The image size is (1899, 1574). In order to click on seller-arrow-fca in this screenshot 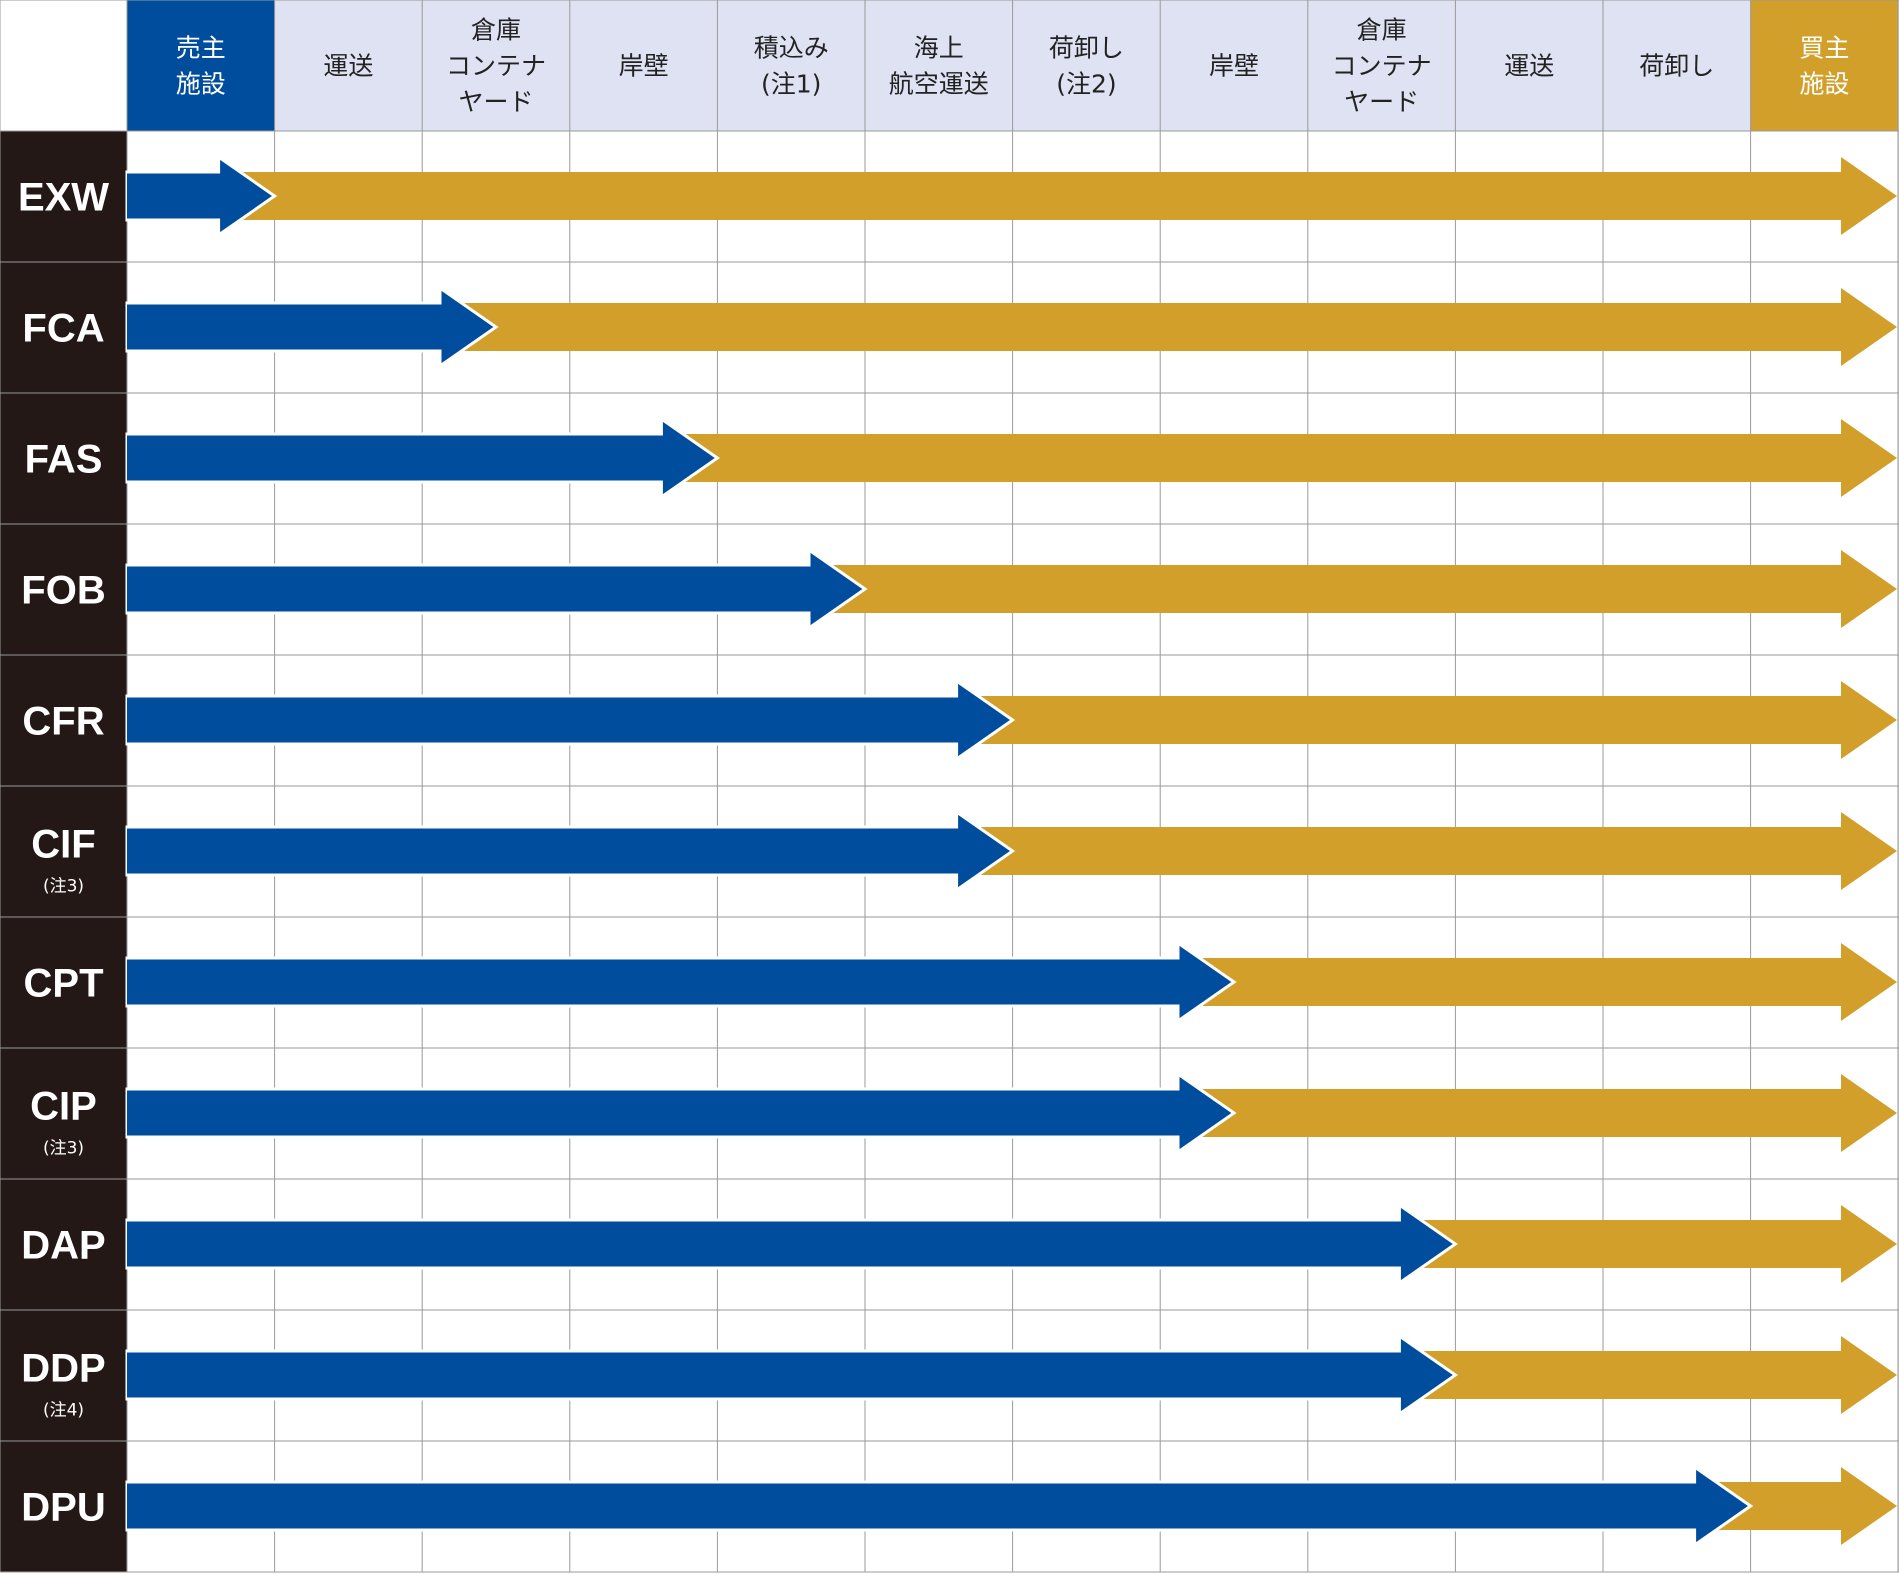, I will do `click(312, 327)`.